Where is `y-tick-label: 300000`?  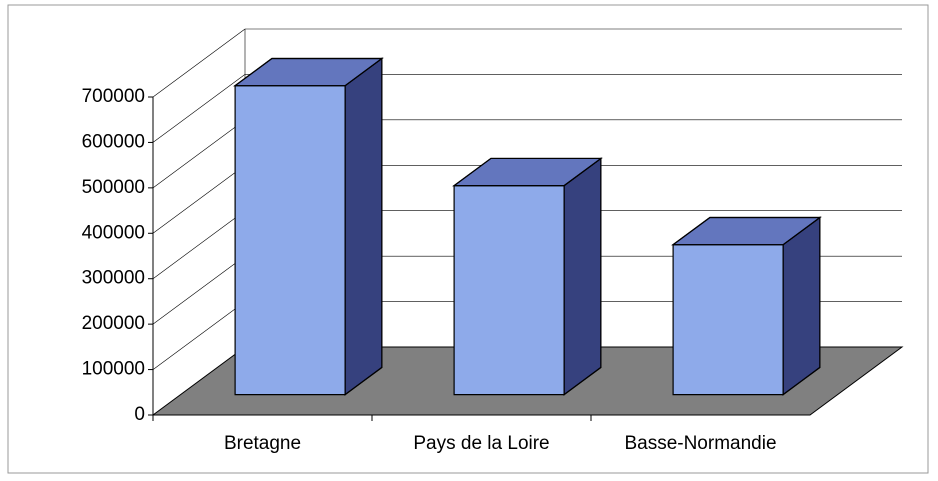
y-tick-label: 300000 is located at coordinates (113, 278).